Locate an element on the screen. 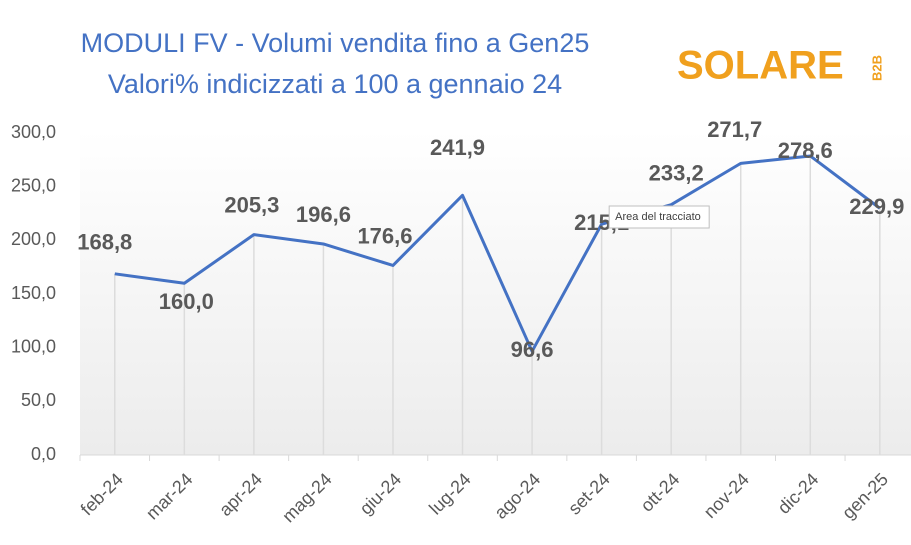 Image resolution: width=911 pixels, height=545 pixels. value-label: 196,6 is located at coordinates (323, 214).